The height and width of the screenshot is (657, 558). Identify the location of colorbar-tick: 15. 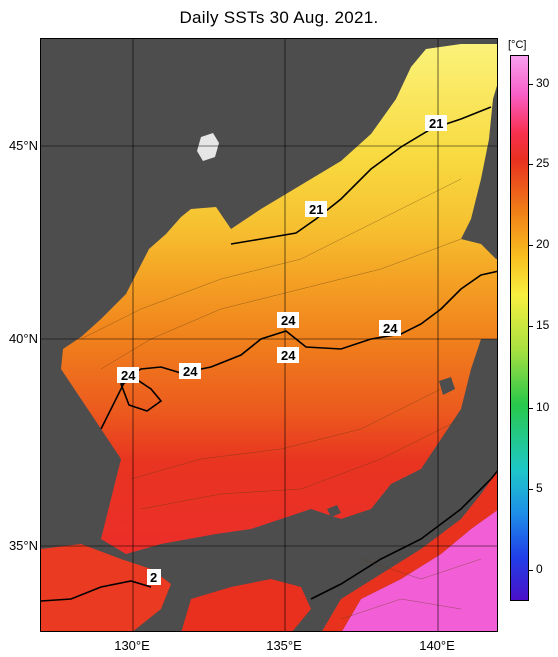
(543, 325).